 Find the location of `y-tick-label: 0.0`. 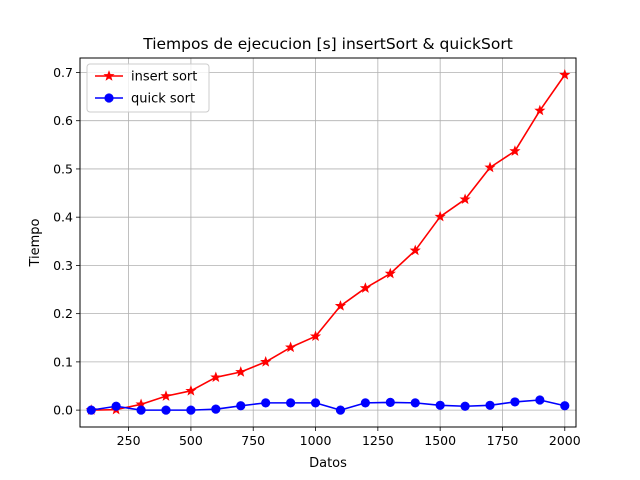

y-tick-label: 0.0 is located at coordinates (63, 410).